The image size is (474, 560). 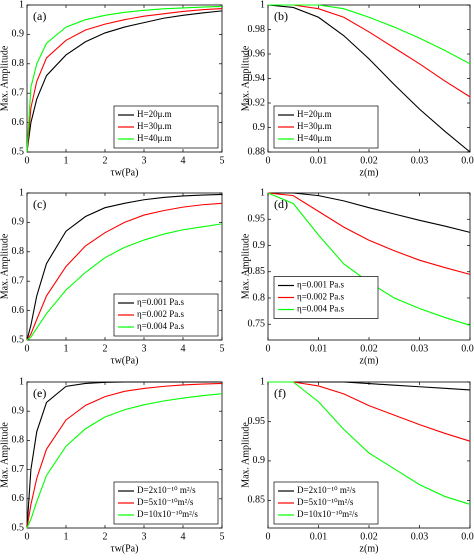 I want to click on panel-label: (a), so click(x=39, y=16).